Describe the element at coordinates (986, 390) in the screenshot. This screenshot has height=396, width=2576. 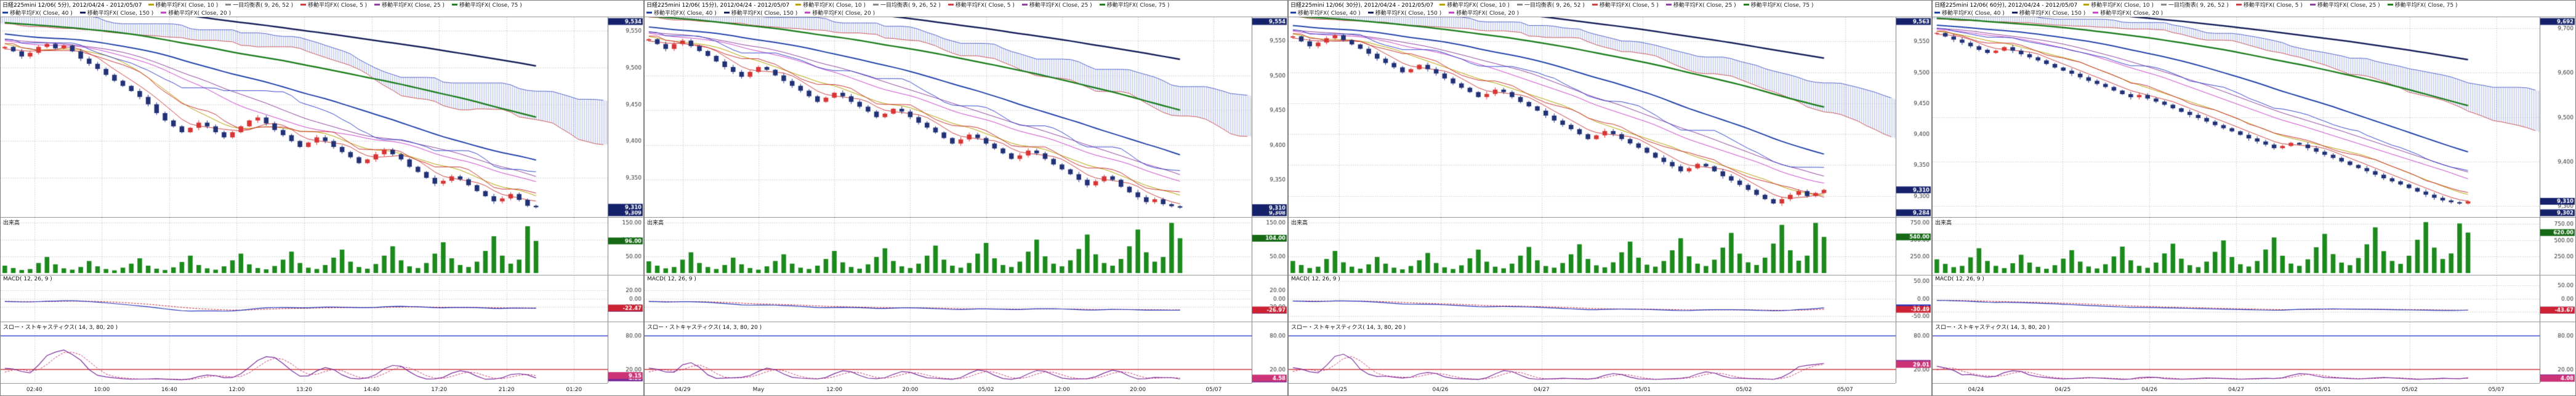
I see `time-label: 05/02` at that location.